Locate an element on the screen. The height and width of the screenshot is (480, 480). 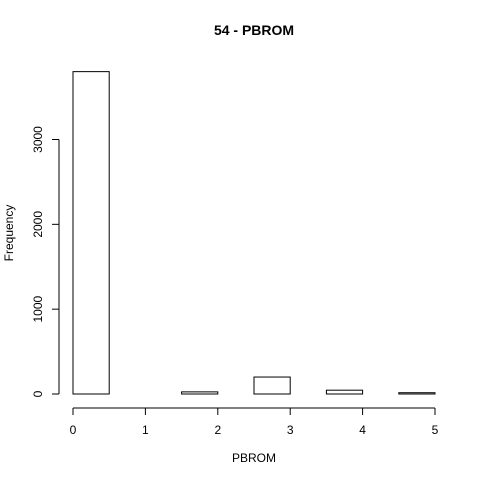
y-tick-label-1: 1000 is located at coordinates (38, 308).